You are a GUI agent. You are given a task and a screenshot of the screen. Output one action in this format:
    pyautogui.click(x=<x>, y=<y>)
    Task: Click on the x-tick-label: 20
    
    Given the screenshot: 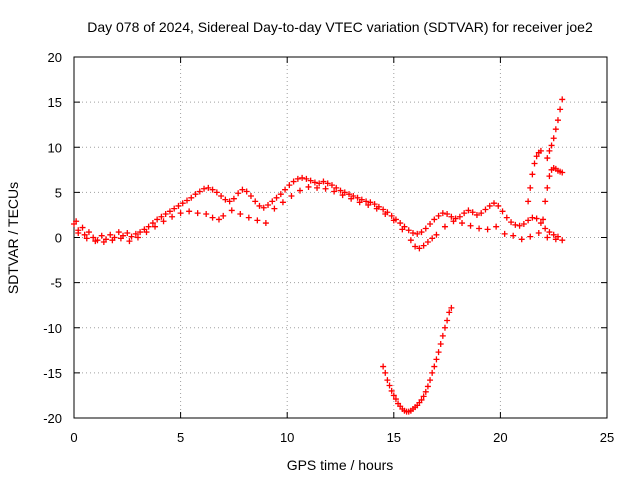 What is the action you would take?
    pyautogui.click(x=500, y=437)
    